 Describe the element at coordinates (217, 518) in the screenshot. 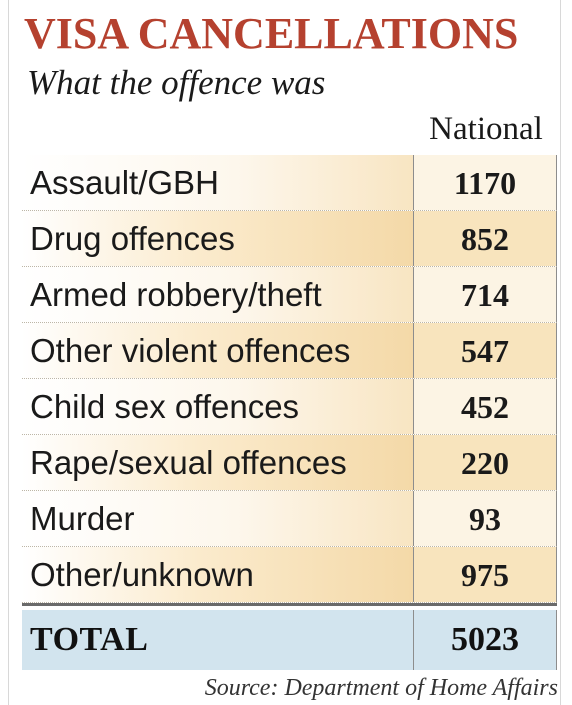

I see `row-label: Murder` at that location.